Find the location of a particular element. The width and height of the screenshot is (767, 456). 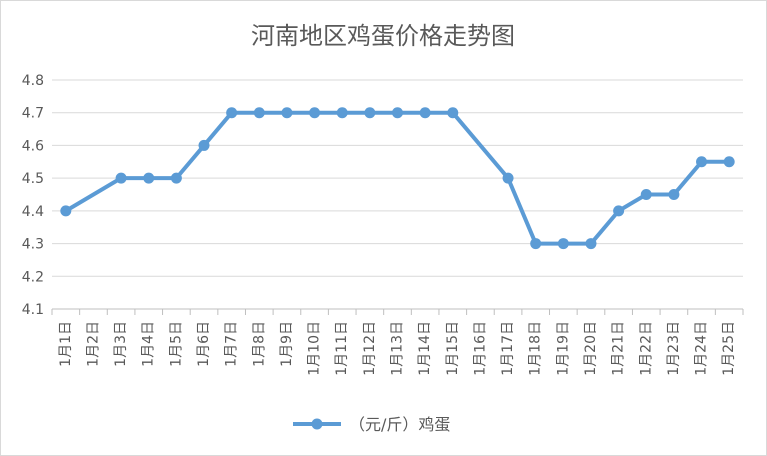

x-tick-label: 1月17日 is located at coordinates (508, 348).